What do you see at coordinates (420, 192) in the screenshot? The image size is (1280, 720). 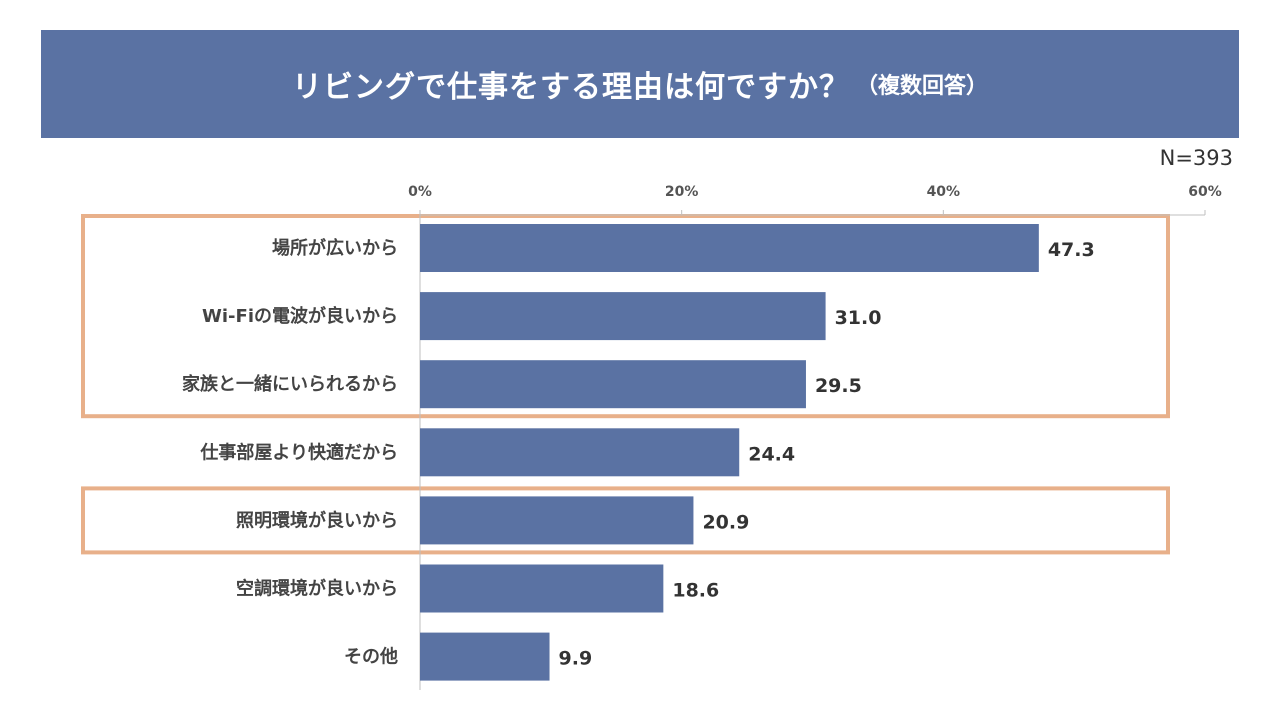 I see `x-tick-label: 0%` at bounding box center [420, 192].